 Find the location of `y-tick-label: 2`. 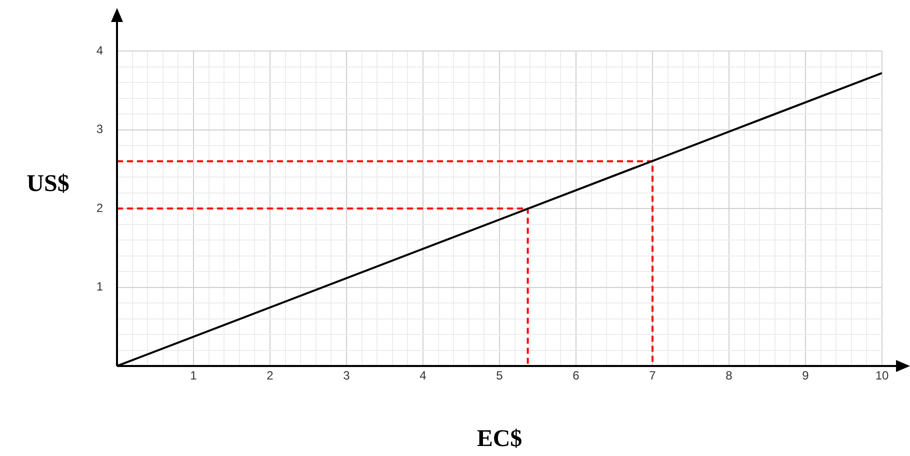

y-tick-label: 2 is located at coordinates (100, 207).